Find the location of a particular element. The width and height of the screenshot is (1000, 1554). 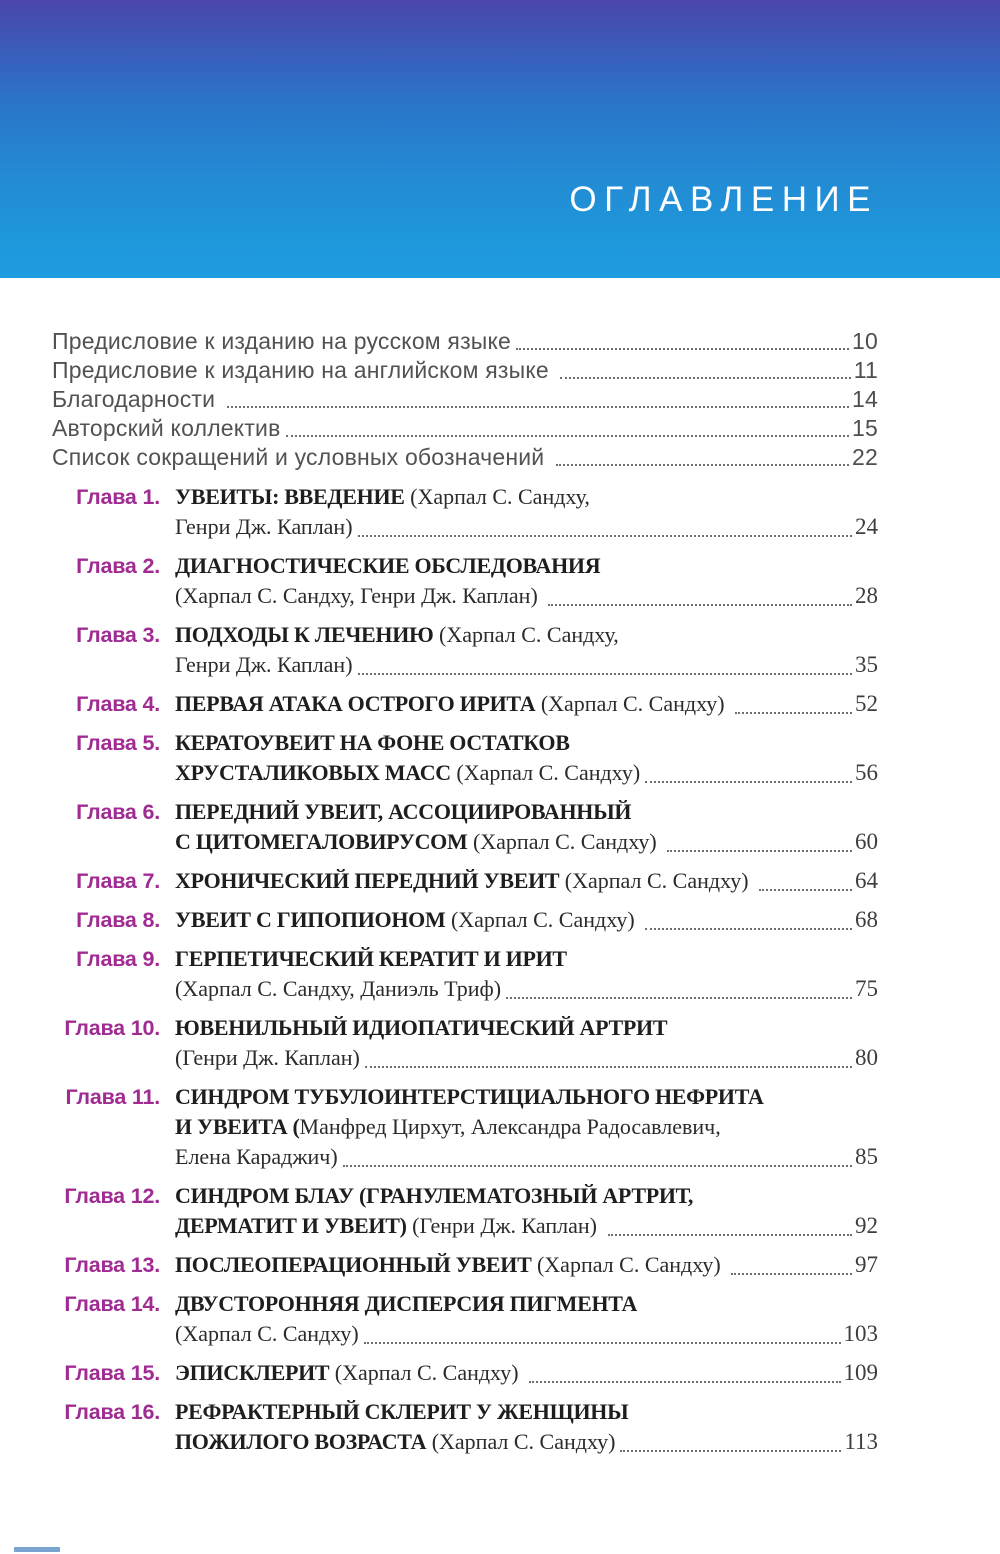

chapter-line-text: ДЕРМАТИТ И УВЕИТ) (Генри Дж. Каплан) is located at coordinates (389, 1226).